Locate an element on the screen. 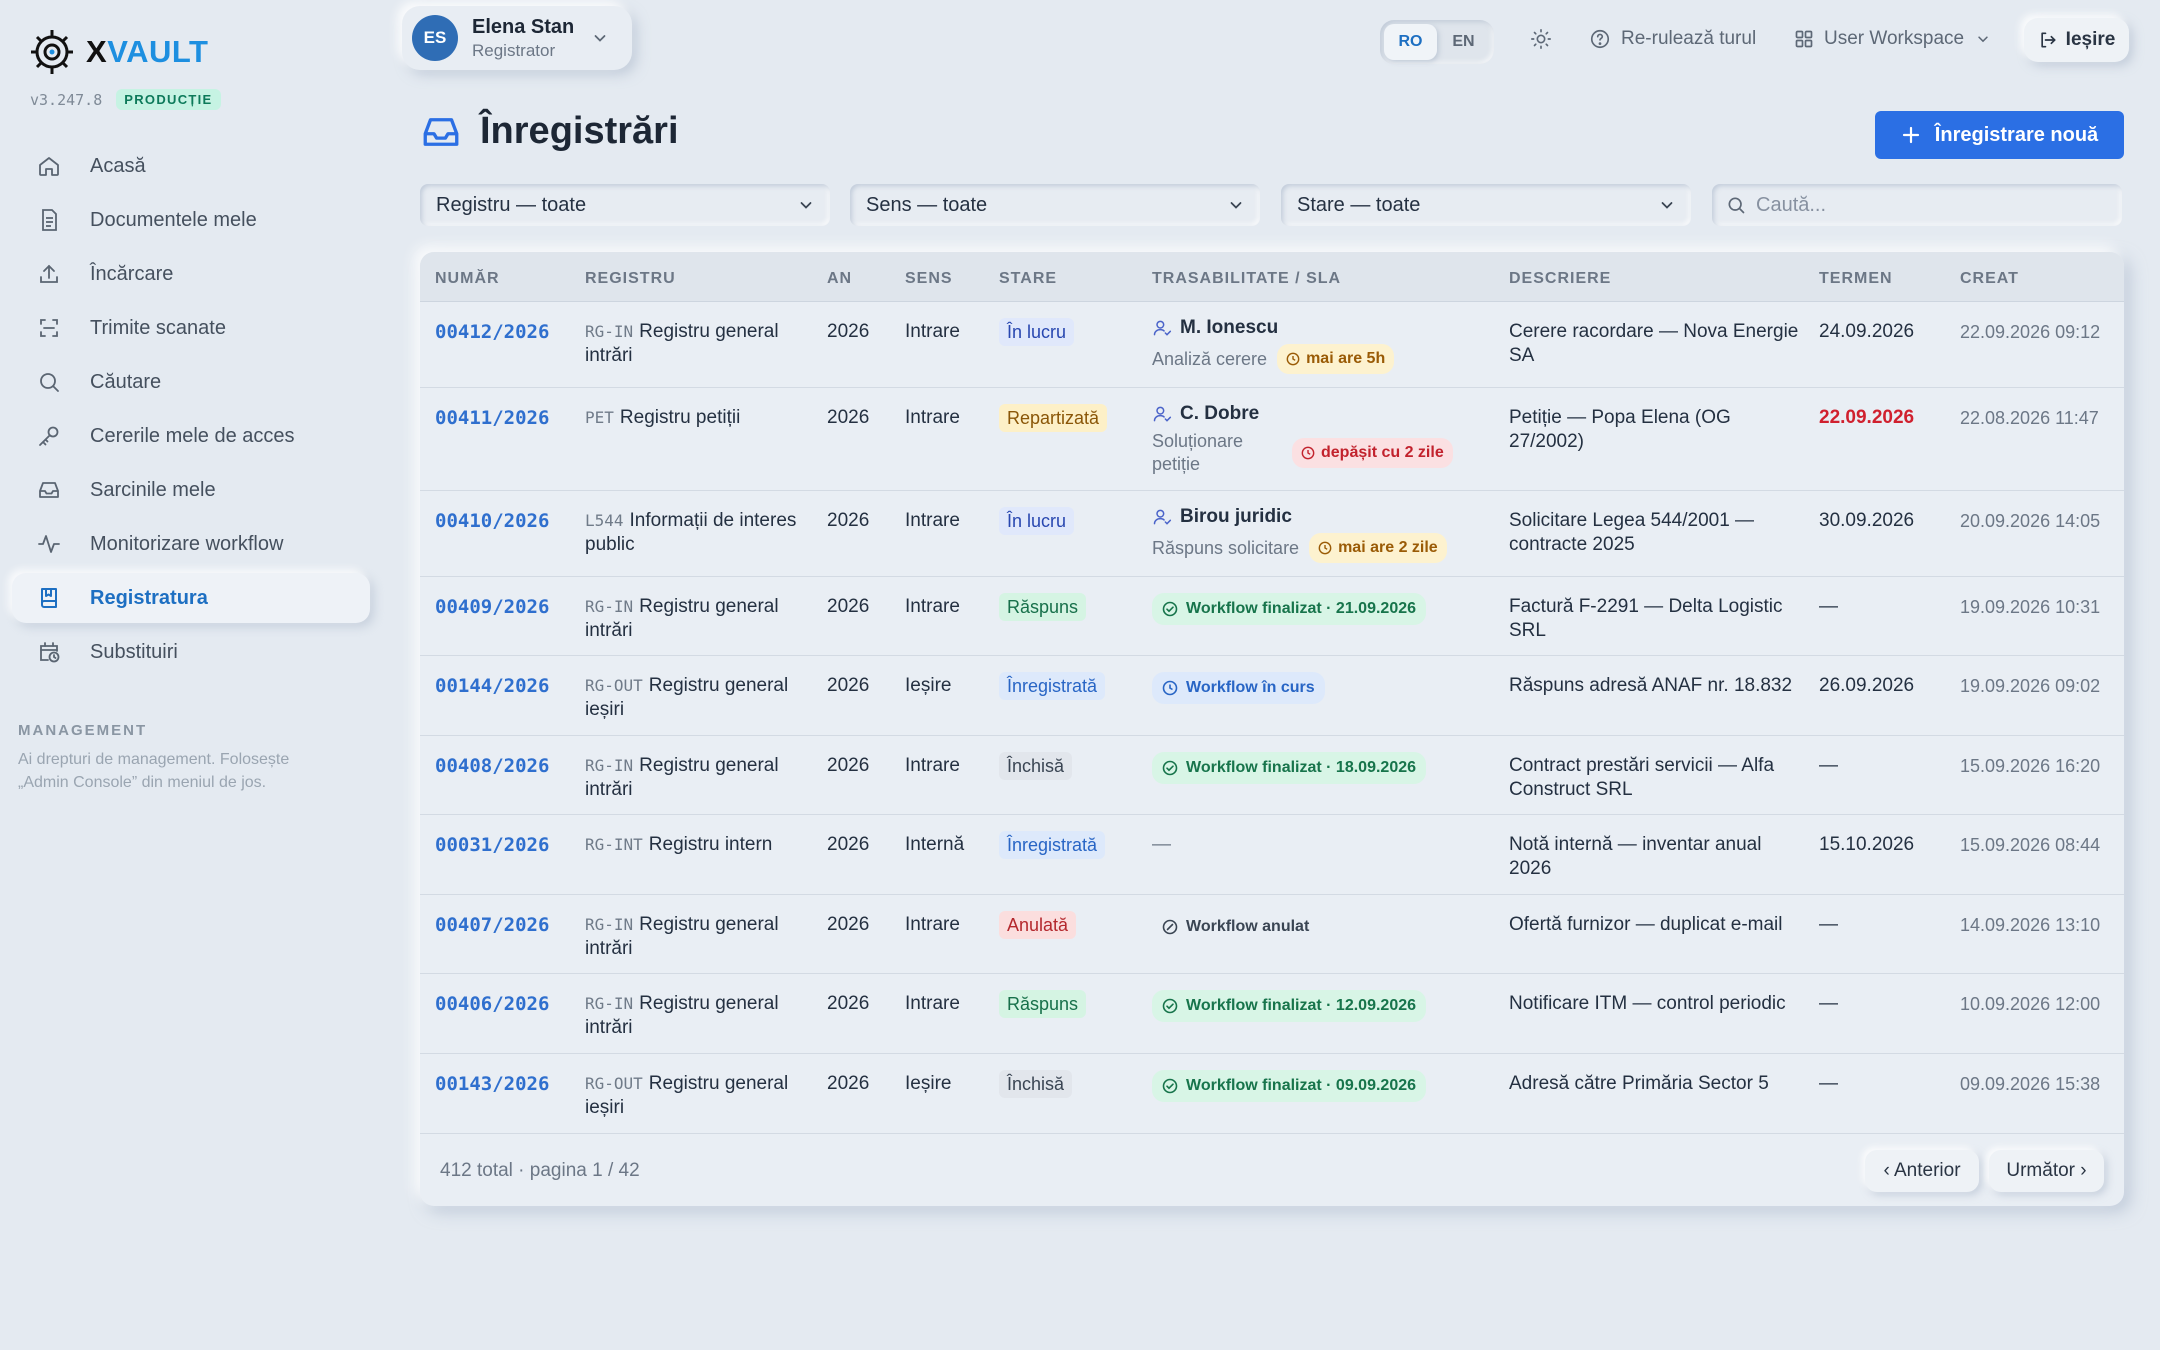  workflow-text: Workflow anulat is located at coordinates (1248, 926).